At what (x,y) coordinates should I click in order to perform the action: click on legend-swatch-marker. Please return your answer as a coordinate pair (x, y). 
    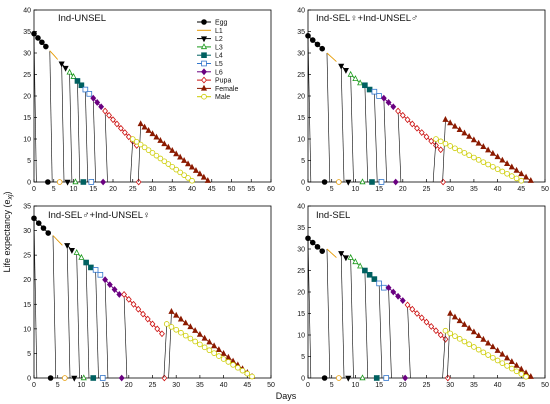
    Looking at the image, I should click on (204, 39).